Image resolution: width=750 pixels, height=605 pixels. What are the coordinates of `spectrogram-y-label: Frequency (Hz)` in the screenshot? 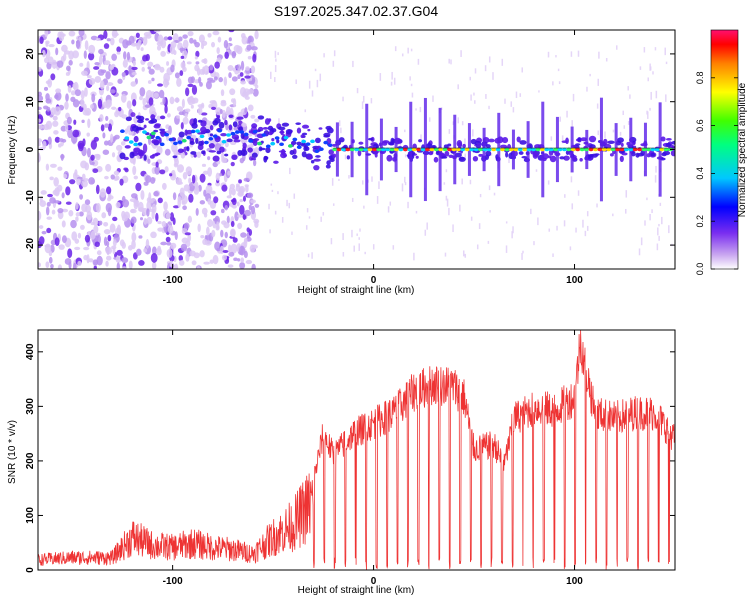 It's located at (12, 150).